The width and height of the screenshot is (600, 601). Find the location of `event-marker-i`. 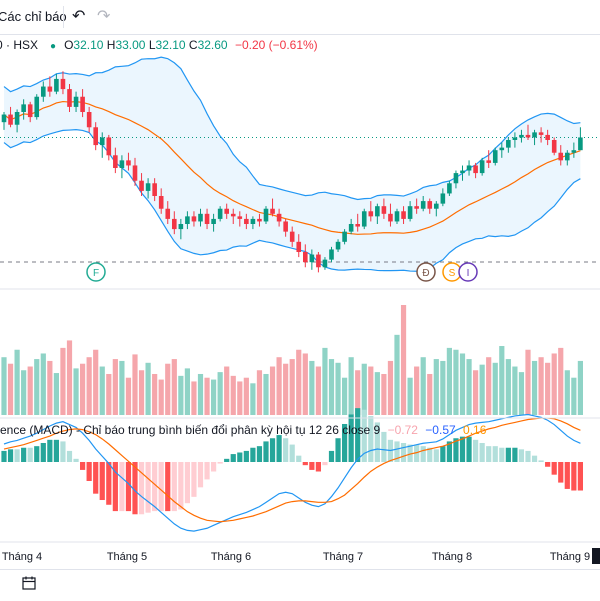

event-marker-i is located at coordinates (468, 272).